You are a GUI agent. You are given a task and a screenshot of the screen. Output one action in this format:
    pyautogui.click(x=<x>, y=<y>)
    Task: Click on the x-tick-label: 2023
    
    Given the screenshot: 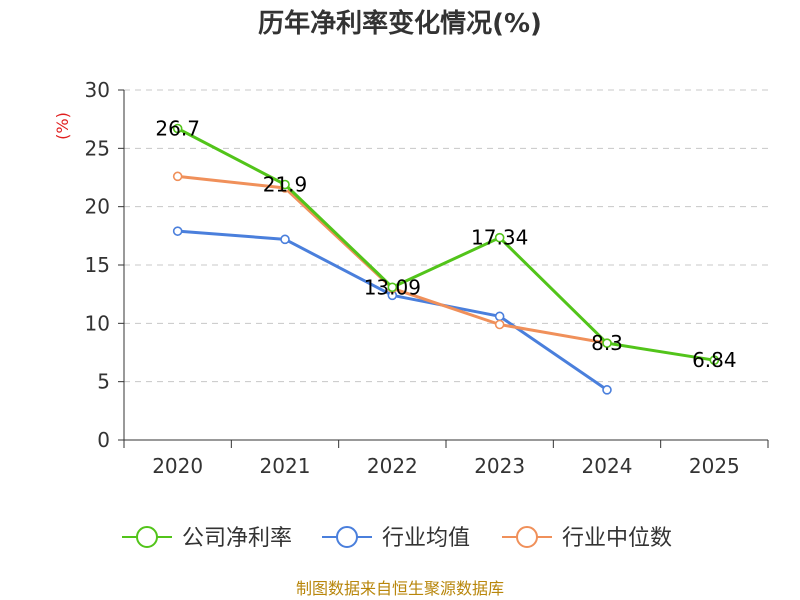 What is the action you would take?
    pyautogui.click(x=499, y=466)
    